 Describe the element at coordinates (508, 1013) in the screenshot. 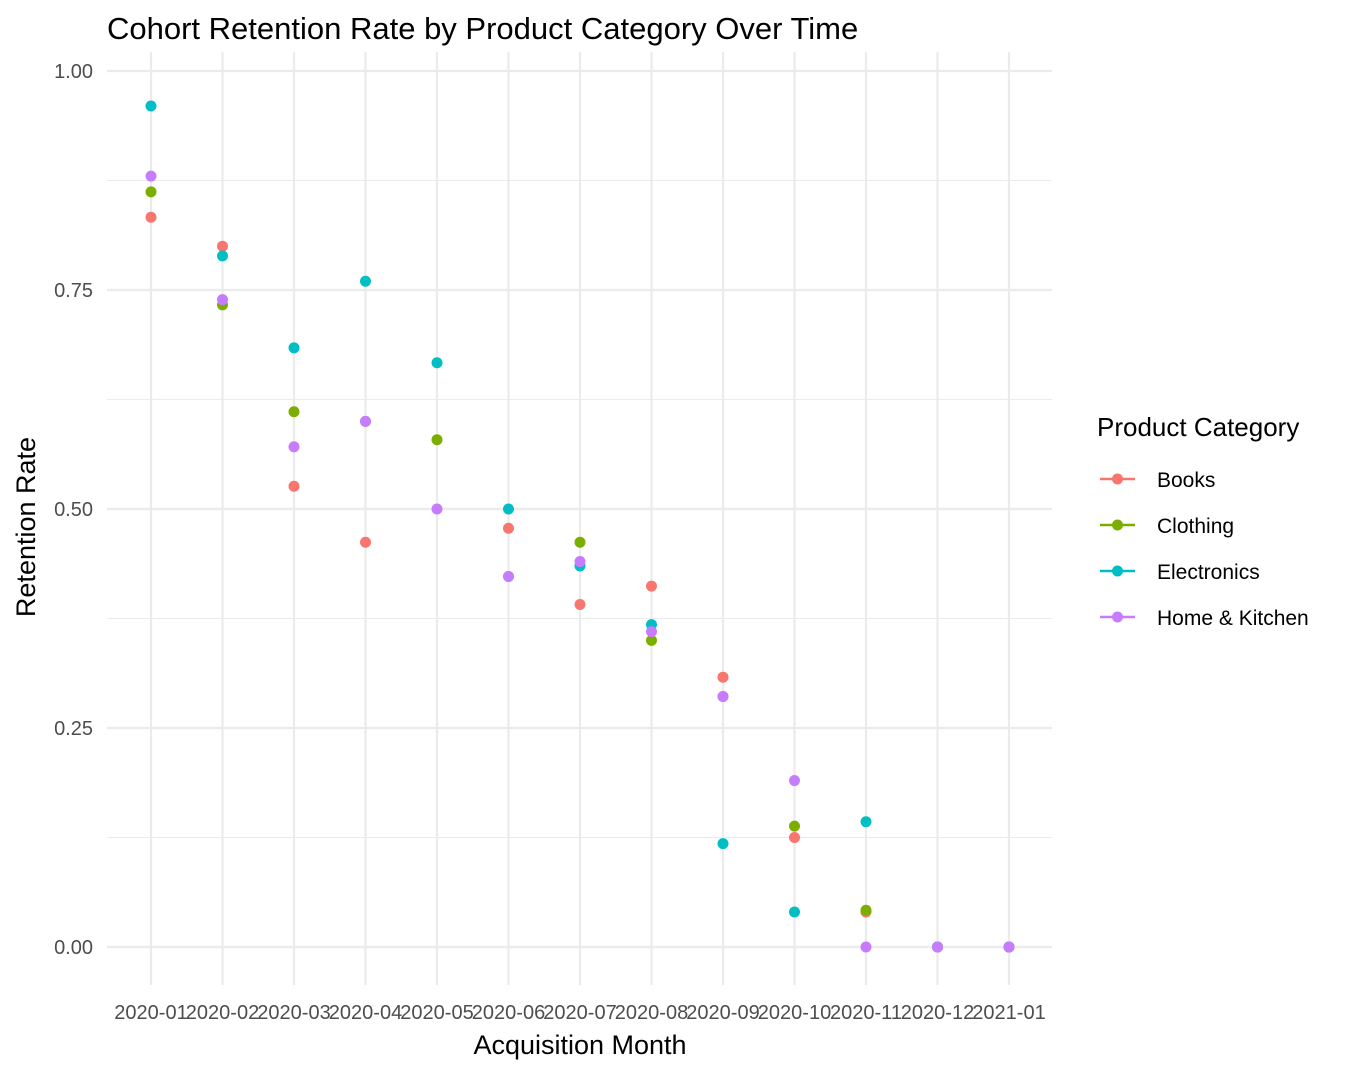

I see `x-tick-label: 2020-06` at that location.